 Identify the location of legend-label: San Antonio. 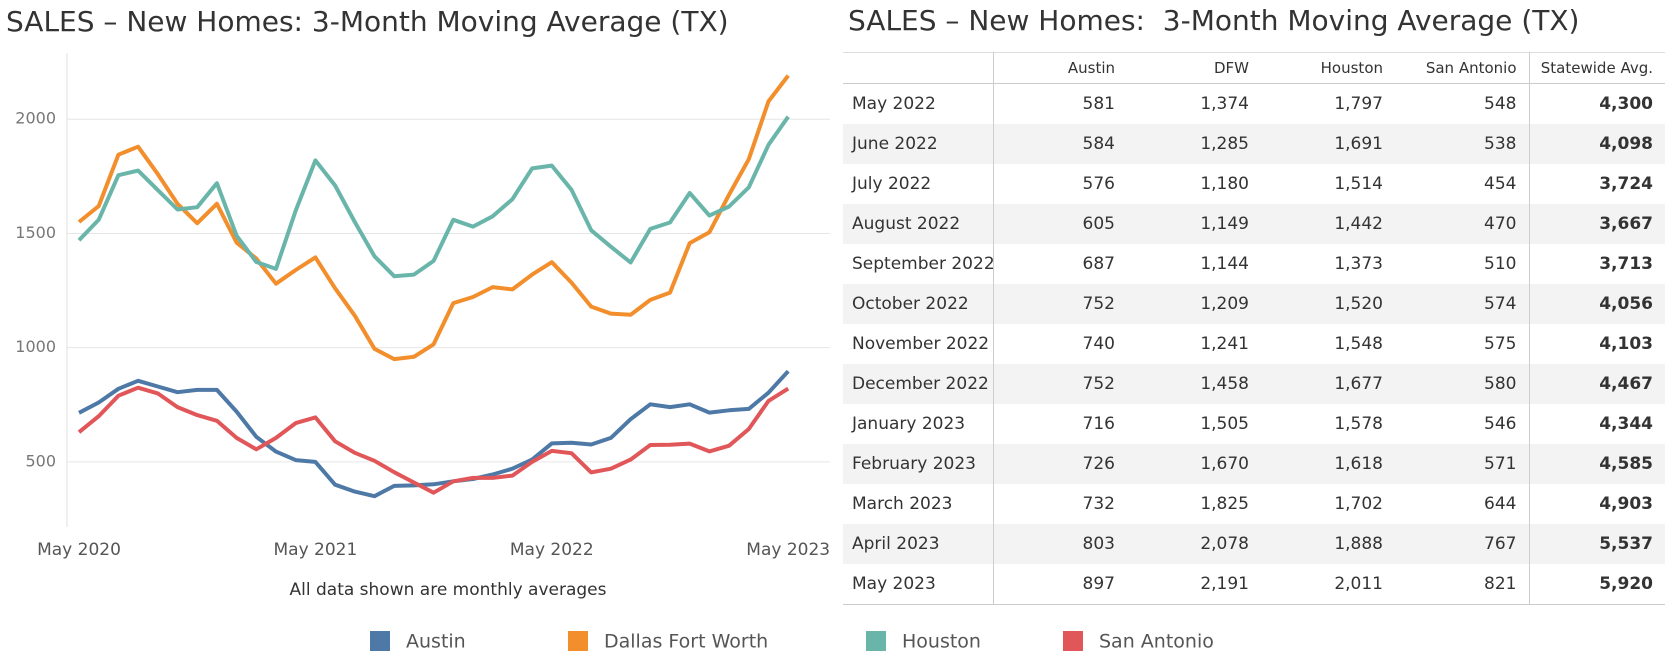
(1156, 642).